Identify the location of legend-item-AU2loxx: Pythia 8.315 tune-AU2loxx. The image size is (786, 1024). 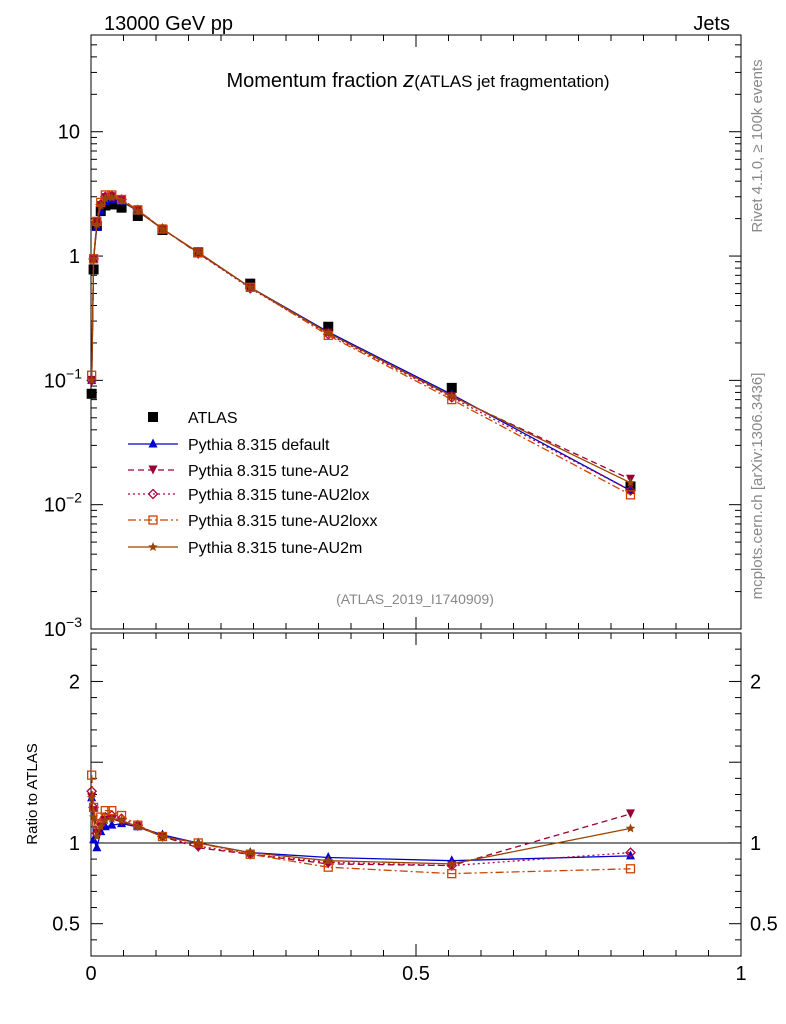
(252, 521).